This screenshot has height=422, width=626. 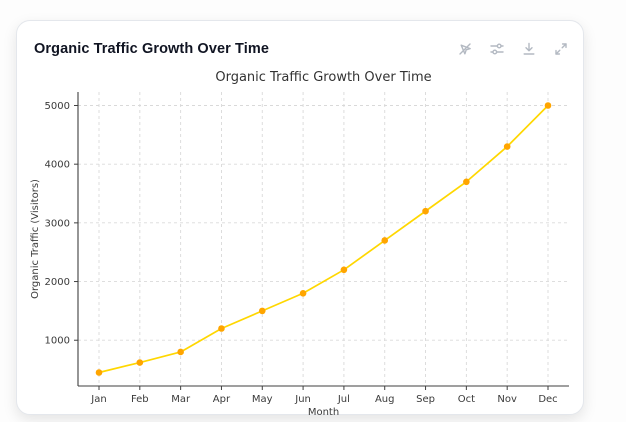 I want to click on x-tick-label: May, so click(x=262, y=399).